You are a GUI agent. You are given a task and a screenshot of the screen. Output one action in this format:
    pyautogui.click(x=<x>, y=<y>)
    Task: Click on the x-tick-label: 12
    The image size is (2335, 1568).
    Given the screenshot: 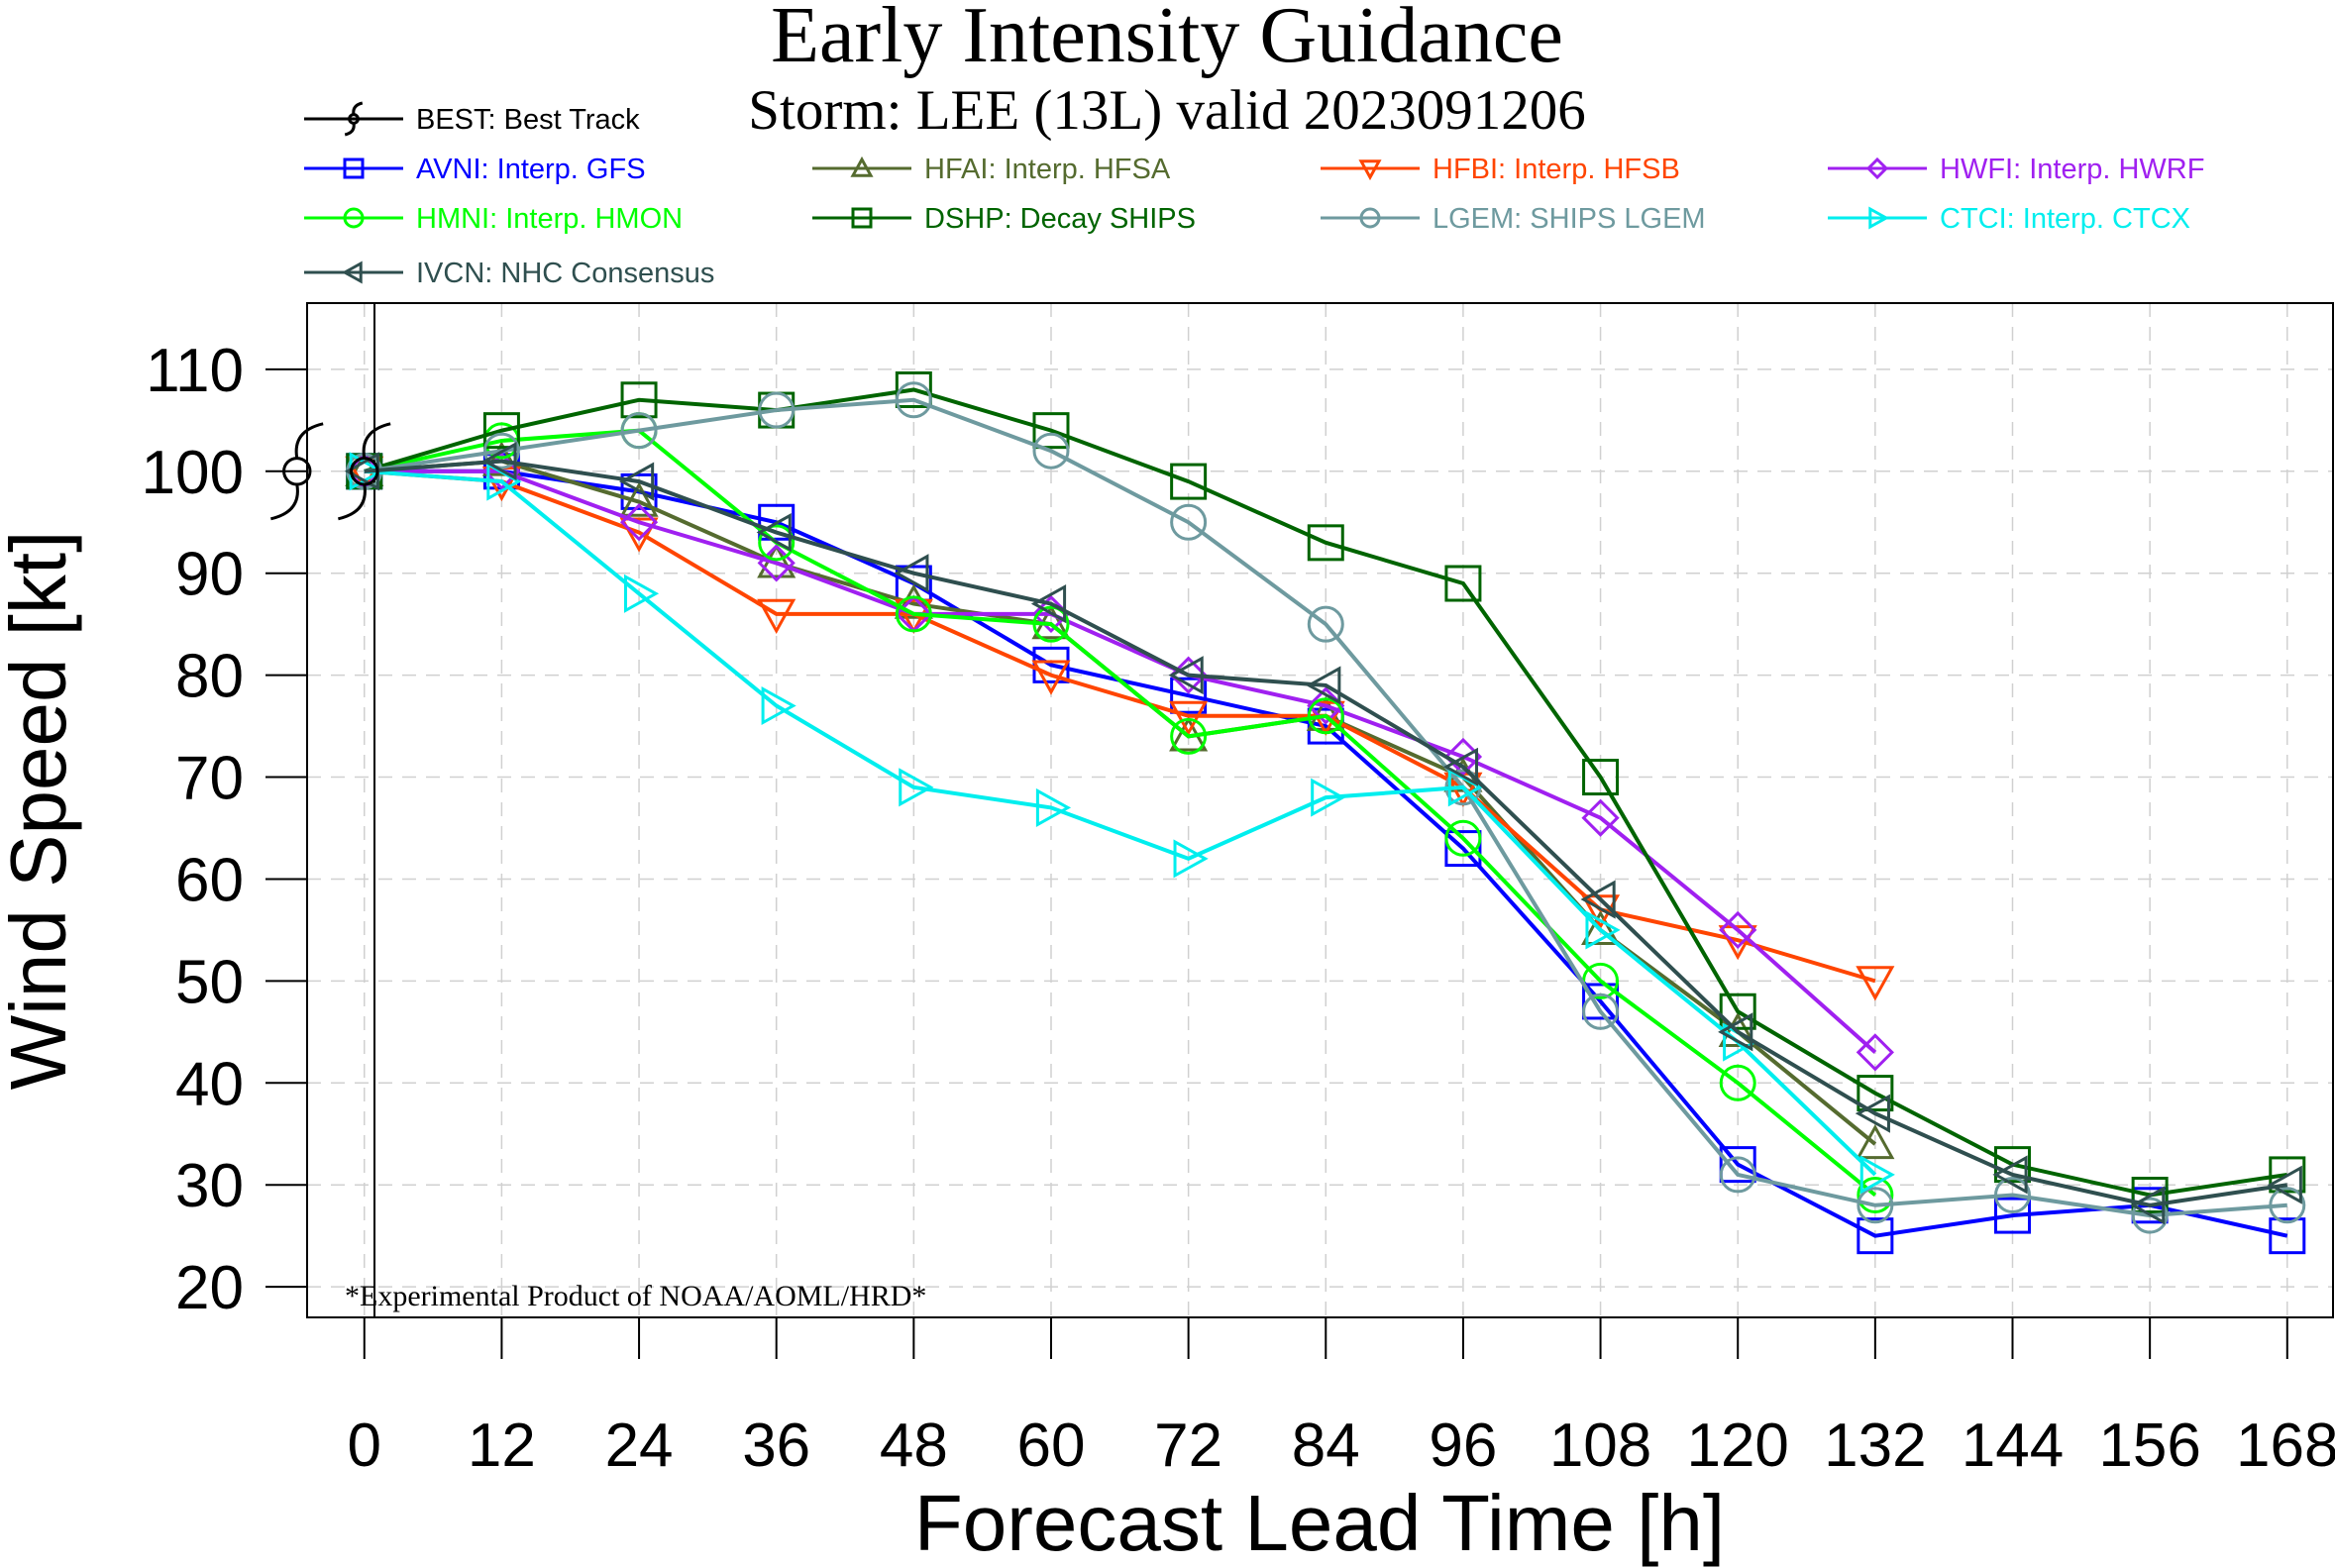 What is the action you would take?
    pyautogui.click(x=502, y=1445)
    